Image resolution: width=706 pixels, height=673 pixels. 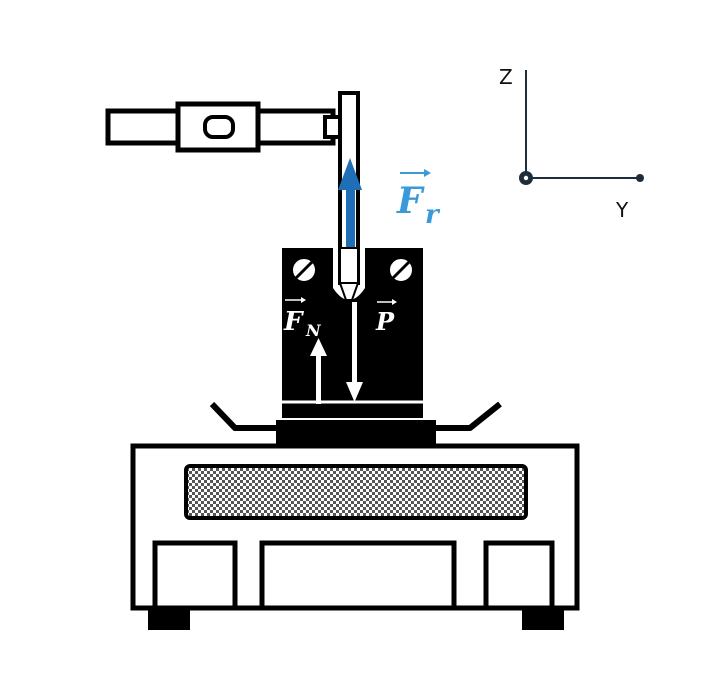 What do you see at coordinates (293, 322) in the screenshot?
I see `fn-symbol: F` at bounding box center [293, 322].